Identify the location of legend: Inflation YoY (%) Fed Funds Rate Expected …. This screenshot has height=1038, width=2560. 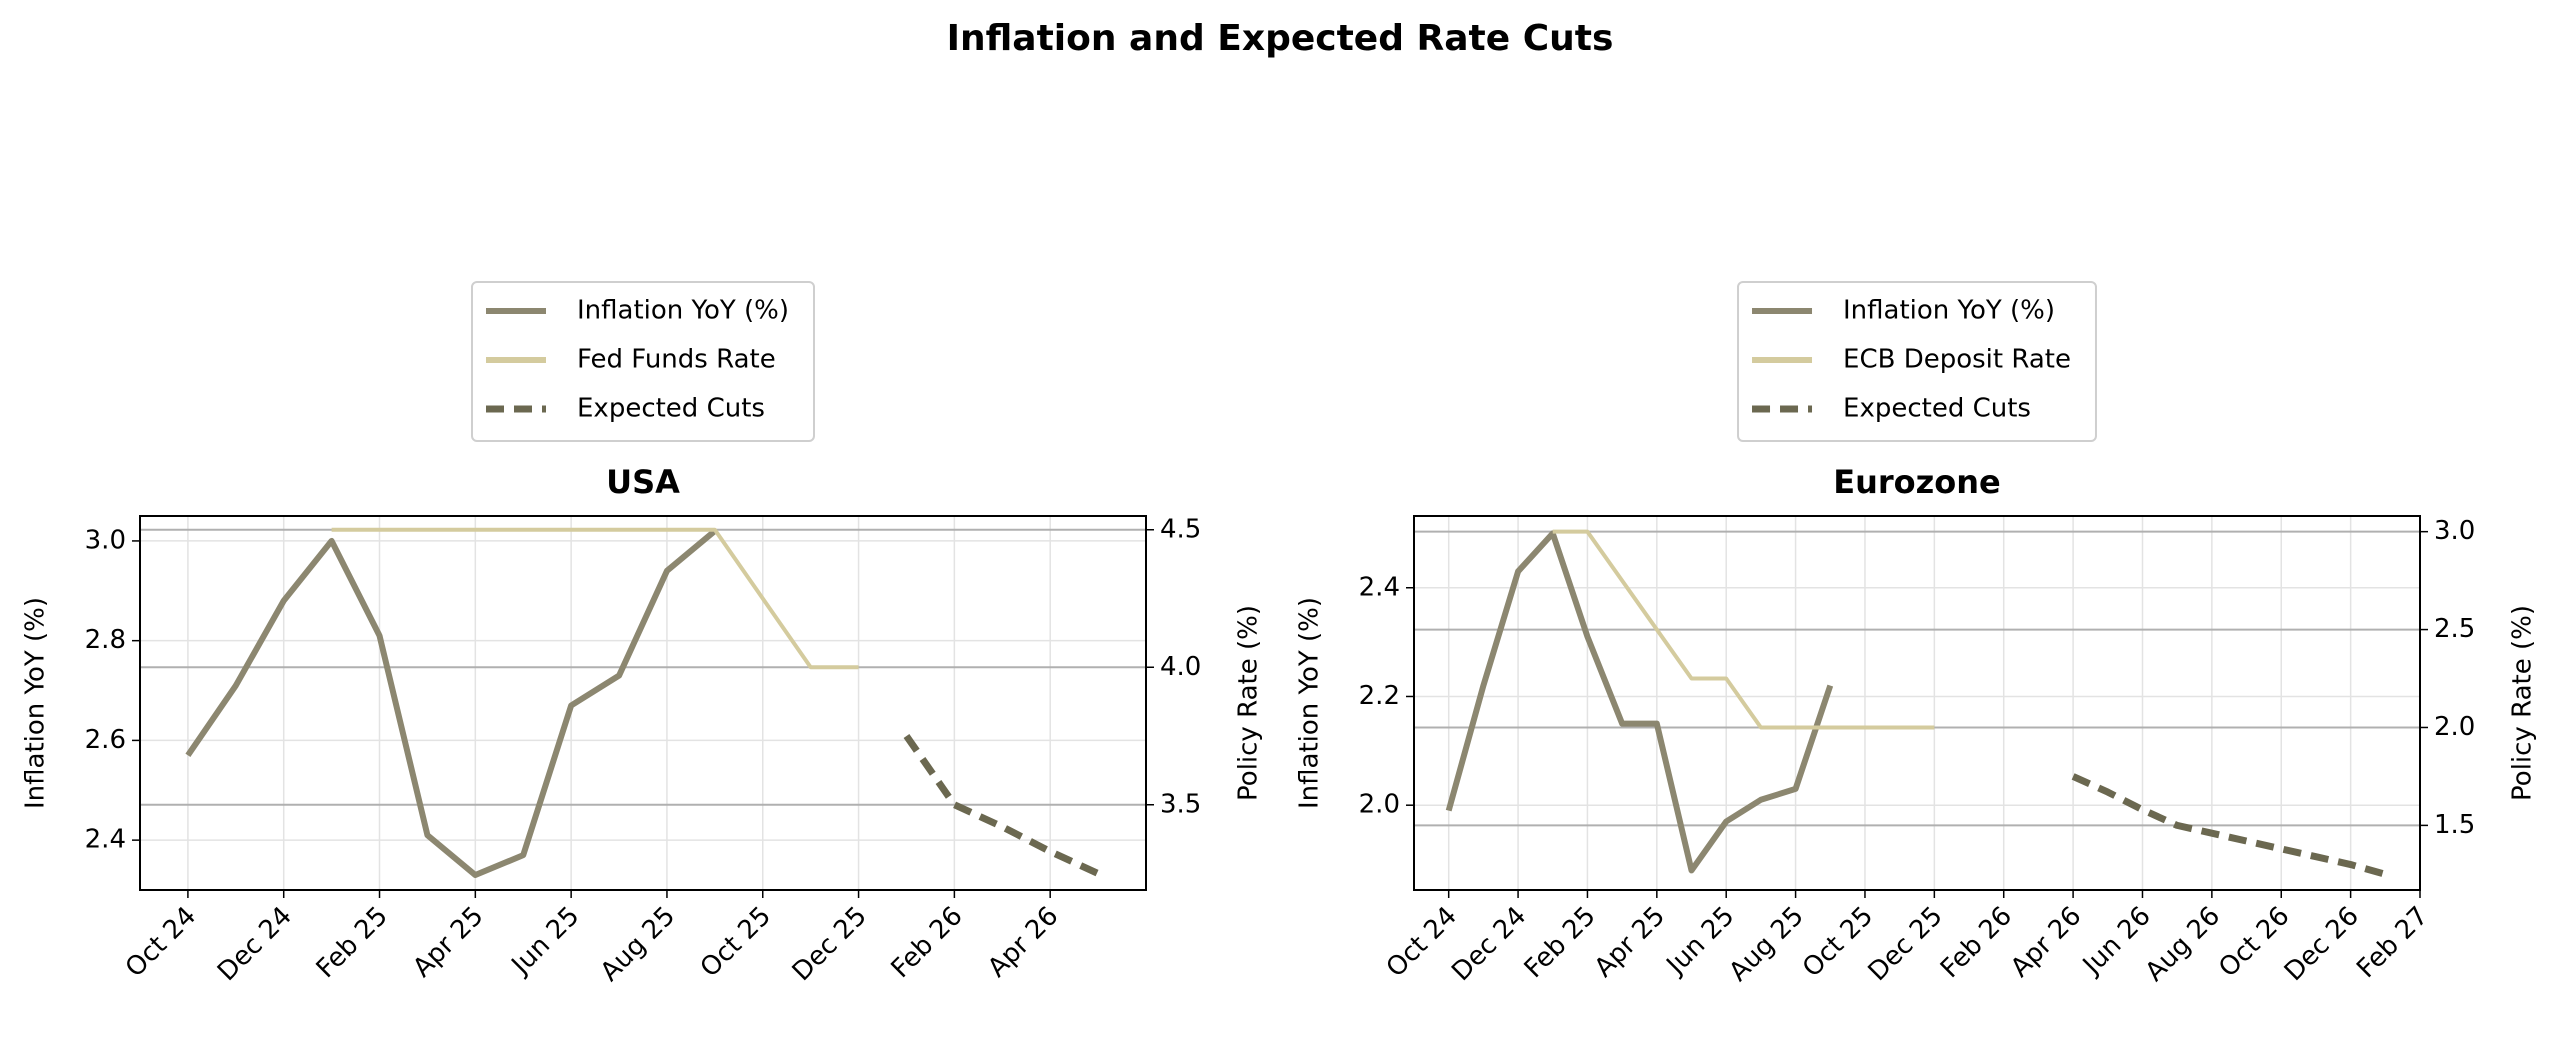
(643, 361).